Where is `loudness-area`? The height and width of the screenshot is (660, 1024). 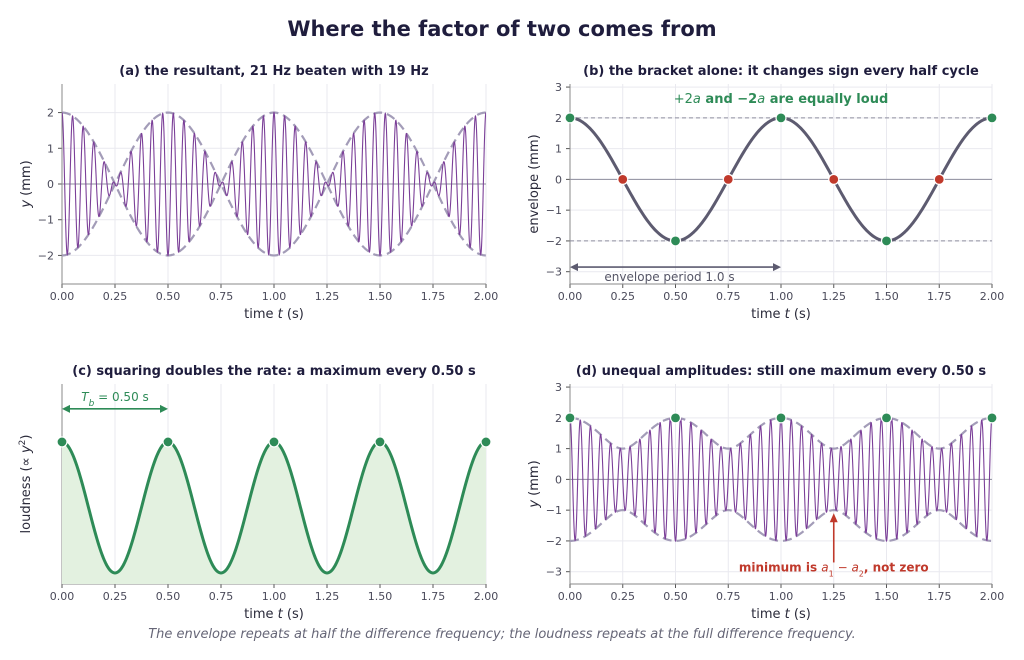
loudness-area is located at coordinates (274, 512).